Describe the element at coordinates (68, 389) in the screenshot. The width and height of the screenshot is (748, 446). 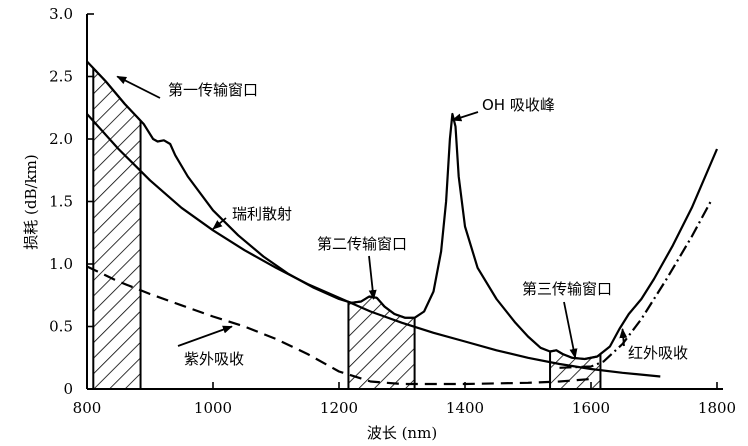
I see `y-tick-label: 0` at that location.